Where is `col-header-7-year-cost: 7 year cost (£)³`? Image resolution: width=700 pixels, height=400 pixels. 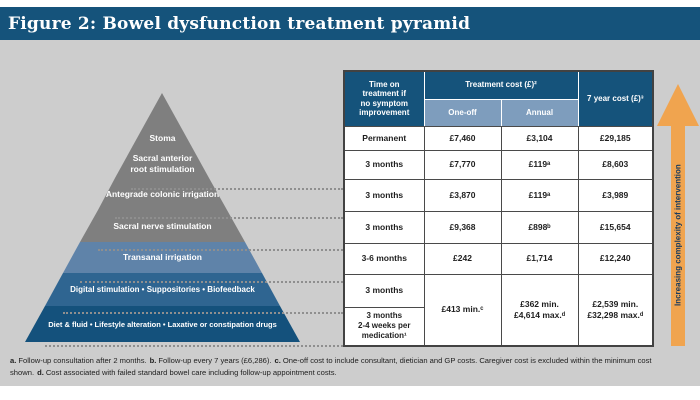 col-header-7-year-cost: 7 year cost (£)³ is located at coordinates (615, 98).